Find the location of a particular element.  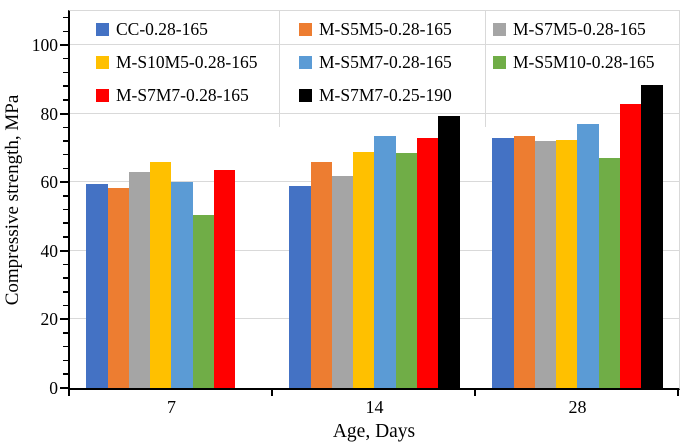

legend-entry-CC-0.28-165: CC-0.28-165 is located at coordinates (174, 29).